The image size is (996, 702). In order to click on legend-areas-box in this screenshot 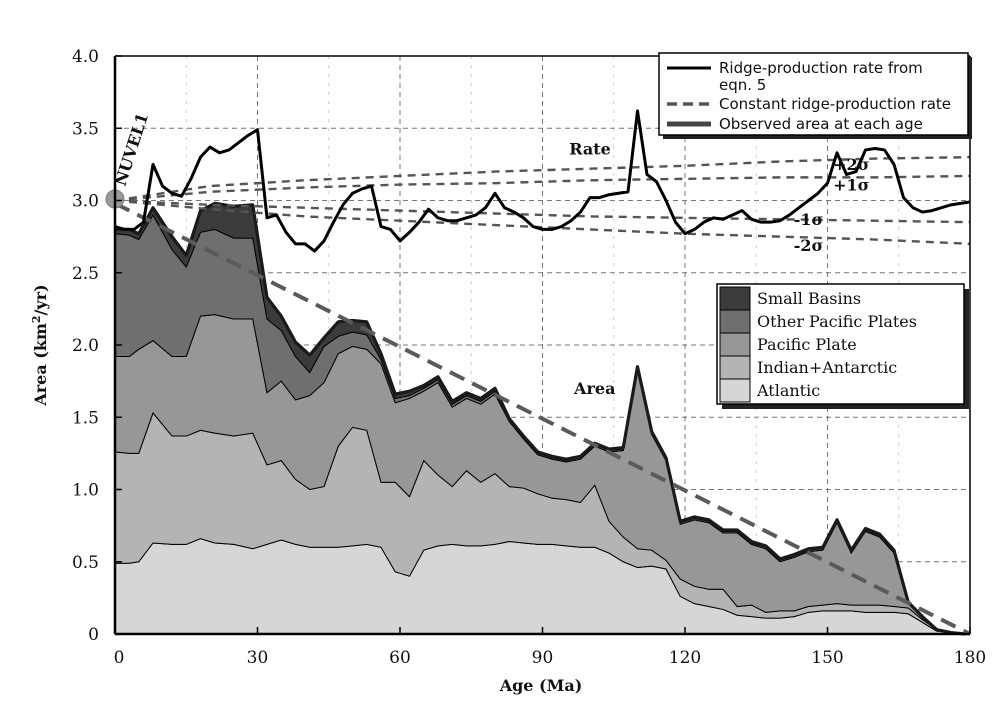, I will do `click(840, 344)`.